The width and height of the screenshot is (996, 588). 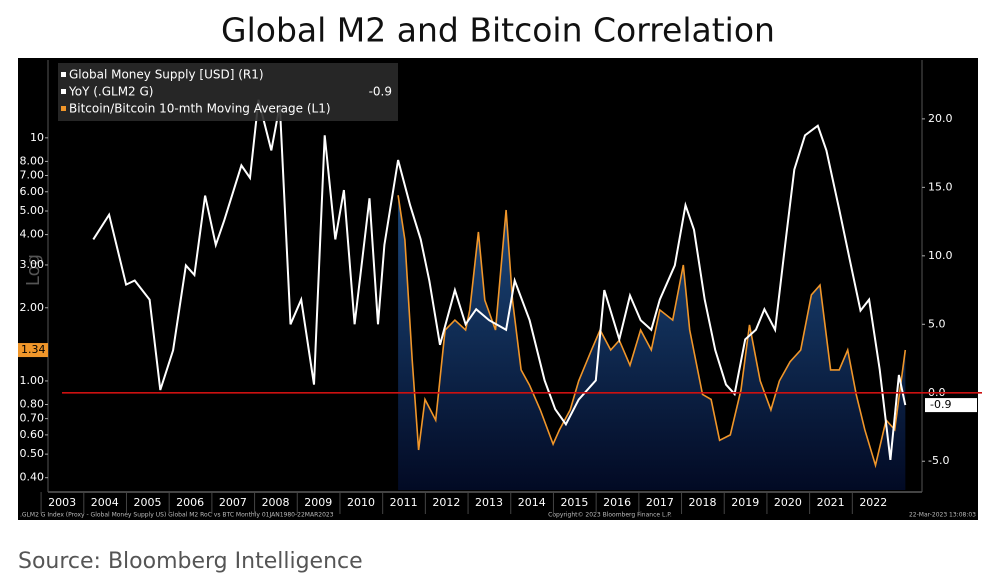 I want to click on y2-tick-label: 10.0, so click(x=940, y=255).